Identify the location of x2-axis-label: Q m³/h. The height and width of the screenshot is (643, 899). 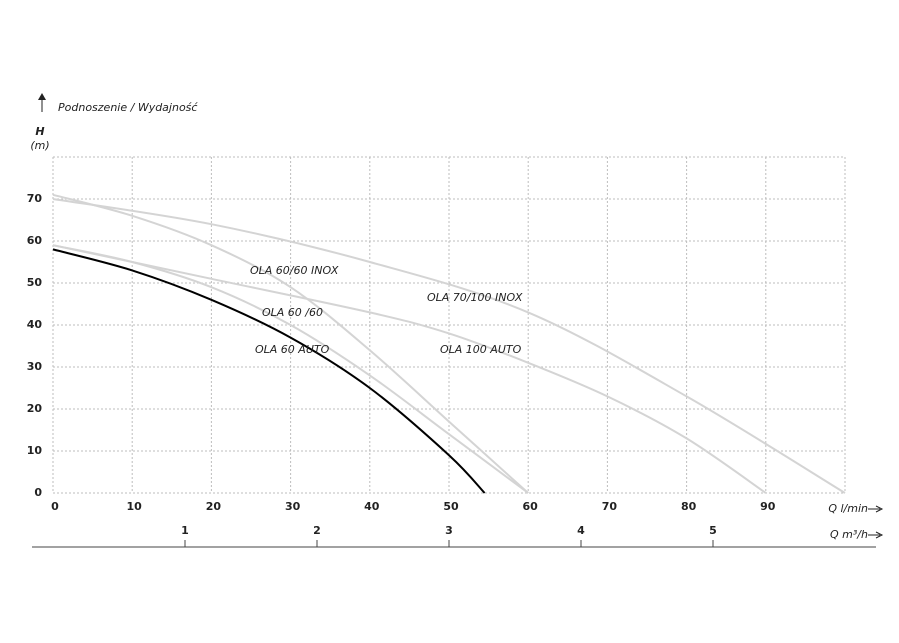
(849, 534).